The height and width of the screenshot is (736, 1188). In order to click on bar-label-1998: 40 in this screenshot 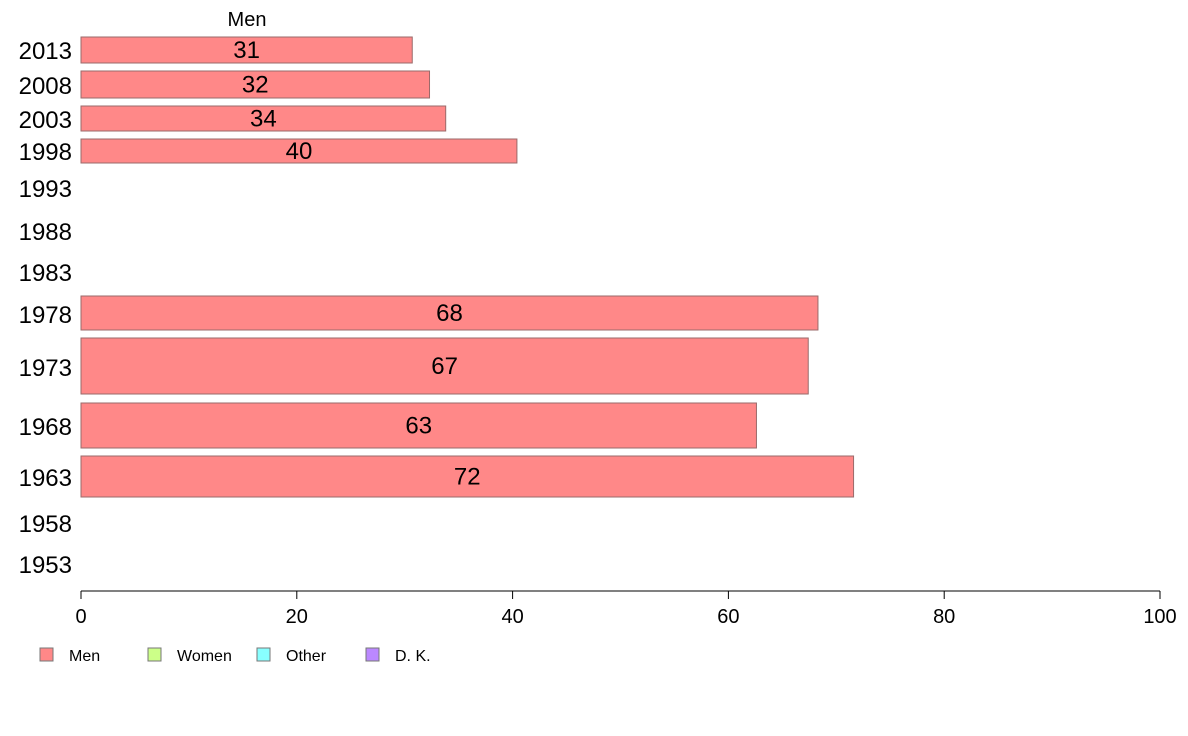, I will do `click(299, 151)`.